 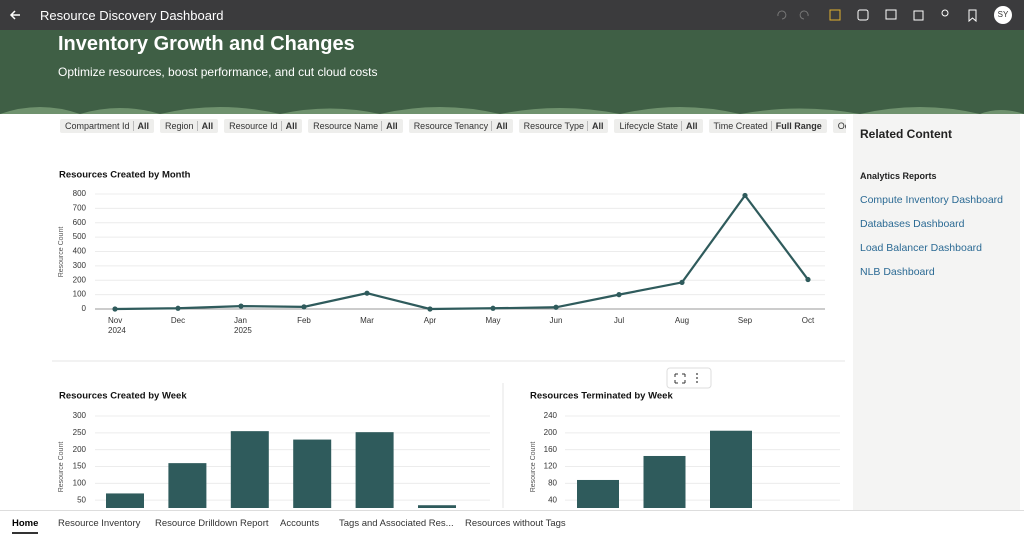 I want to click on tab: Resource Drilldown Report, so click(x=212, y=523).